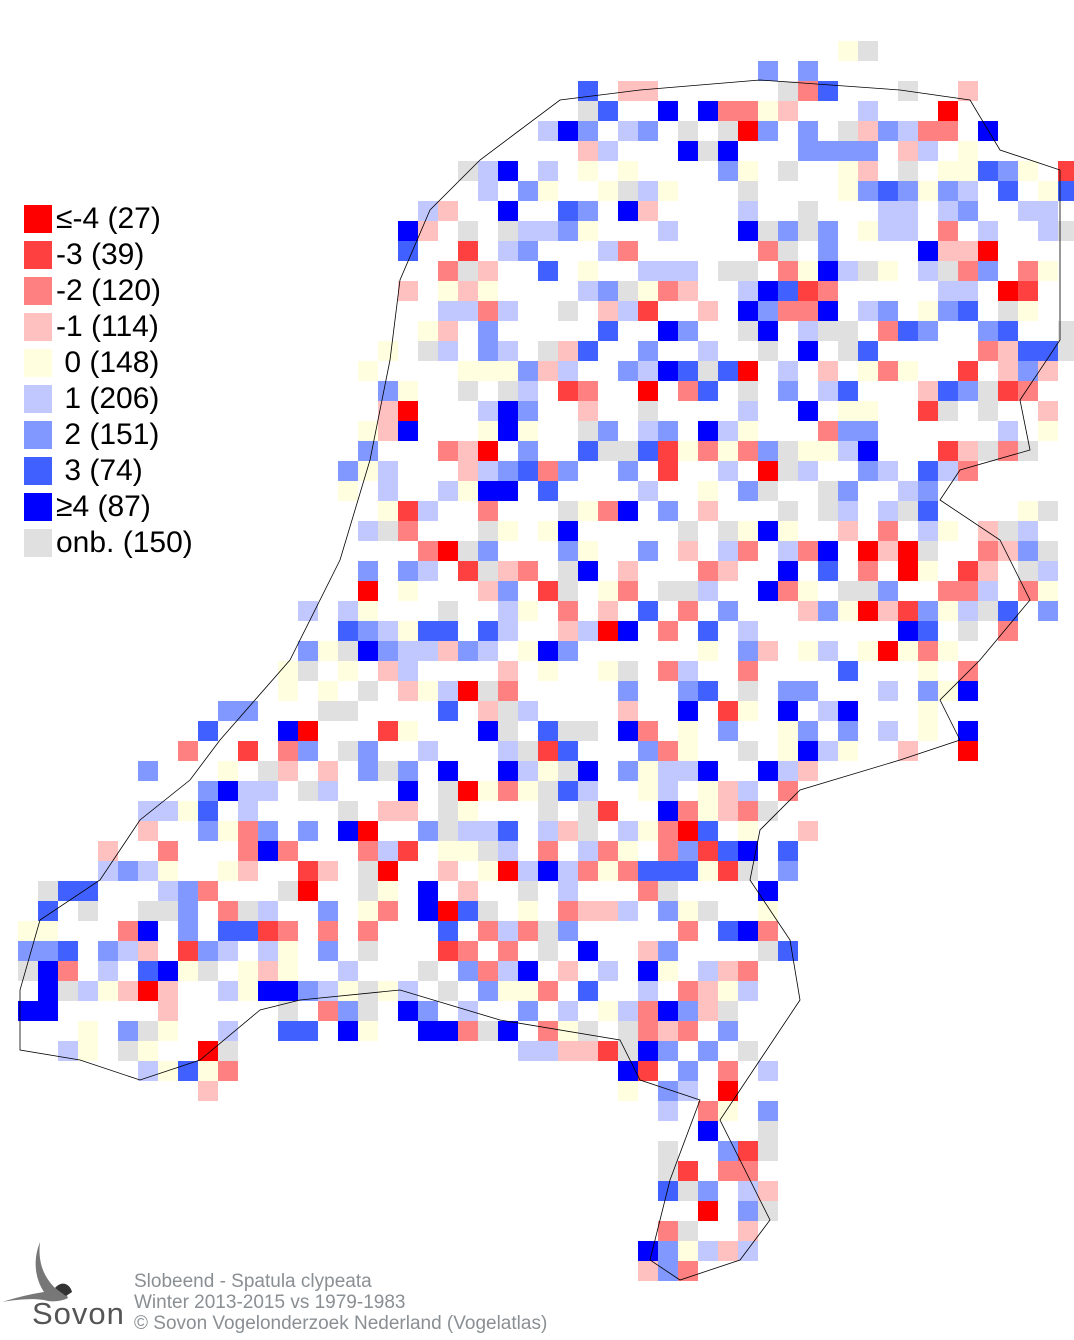 The image size is (1074, 1340). I want to click on legend-label: ≥4 (87), so click(103, 506).